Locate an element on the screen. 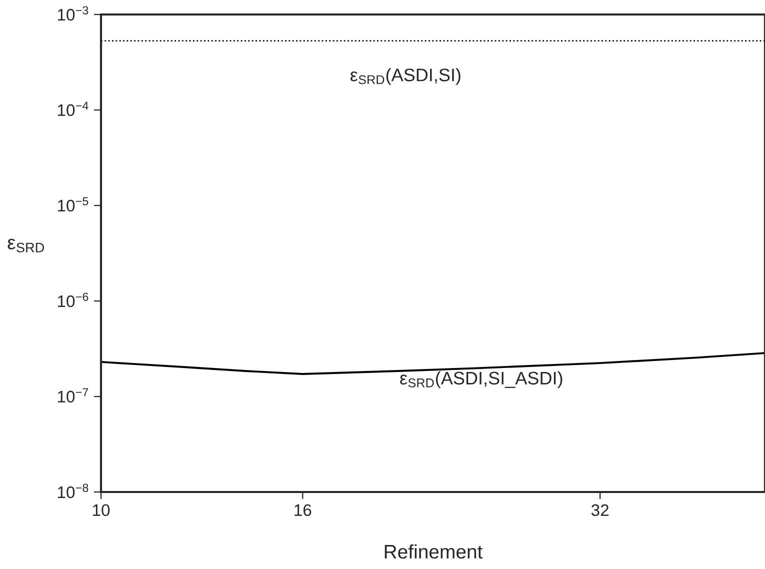 The height and width of the screenshot is (569, 765). x-tick-label: 32 is located at coordinates (599, 510).